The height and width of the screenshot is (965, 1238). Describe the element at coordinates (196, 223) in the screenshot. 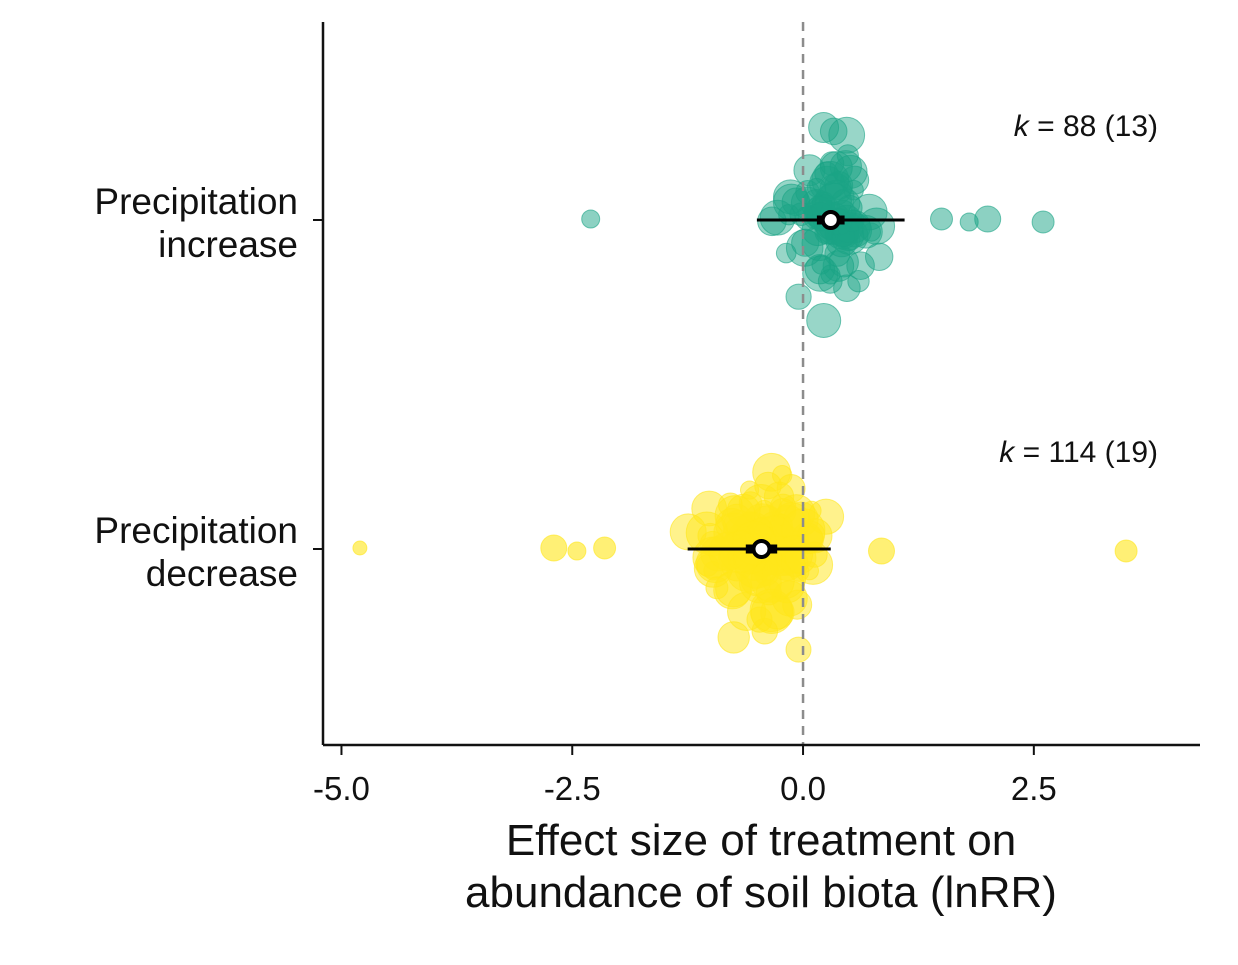

I see `category-label-increase: Precipitation increase` at that location.